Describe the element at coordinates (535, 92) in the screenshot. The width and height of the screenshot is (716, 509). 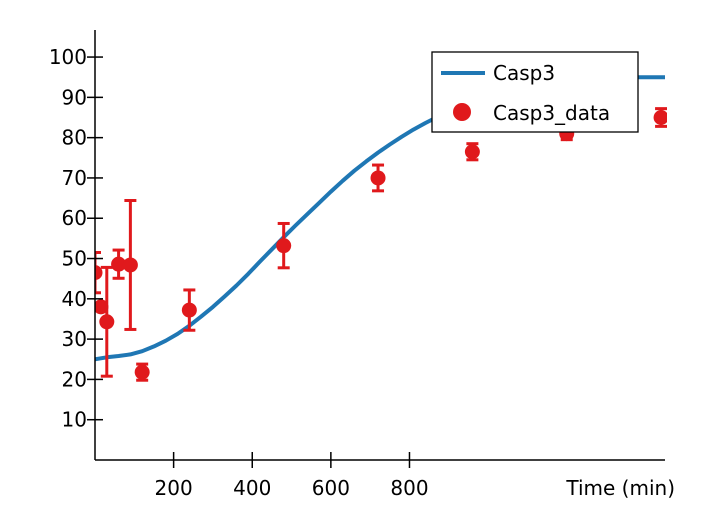
I see `legend: Casp3 Casp3_data` at that location.